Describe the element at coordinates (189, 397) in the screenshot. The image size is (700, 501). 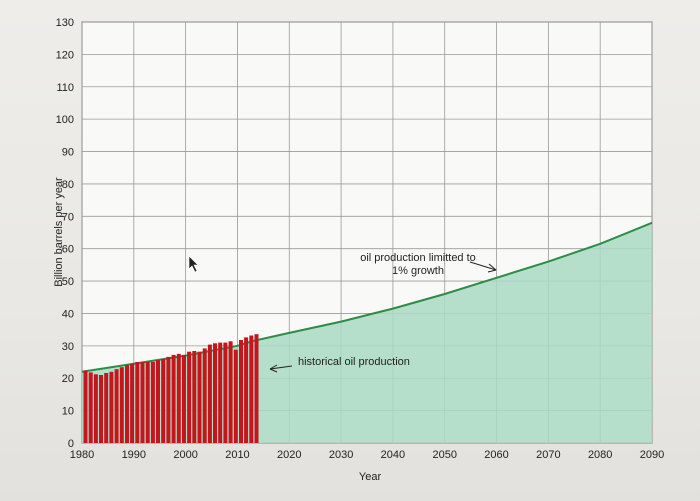
I see `bar-2000` at that location.